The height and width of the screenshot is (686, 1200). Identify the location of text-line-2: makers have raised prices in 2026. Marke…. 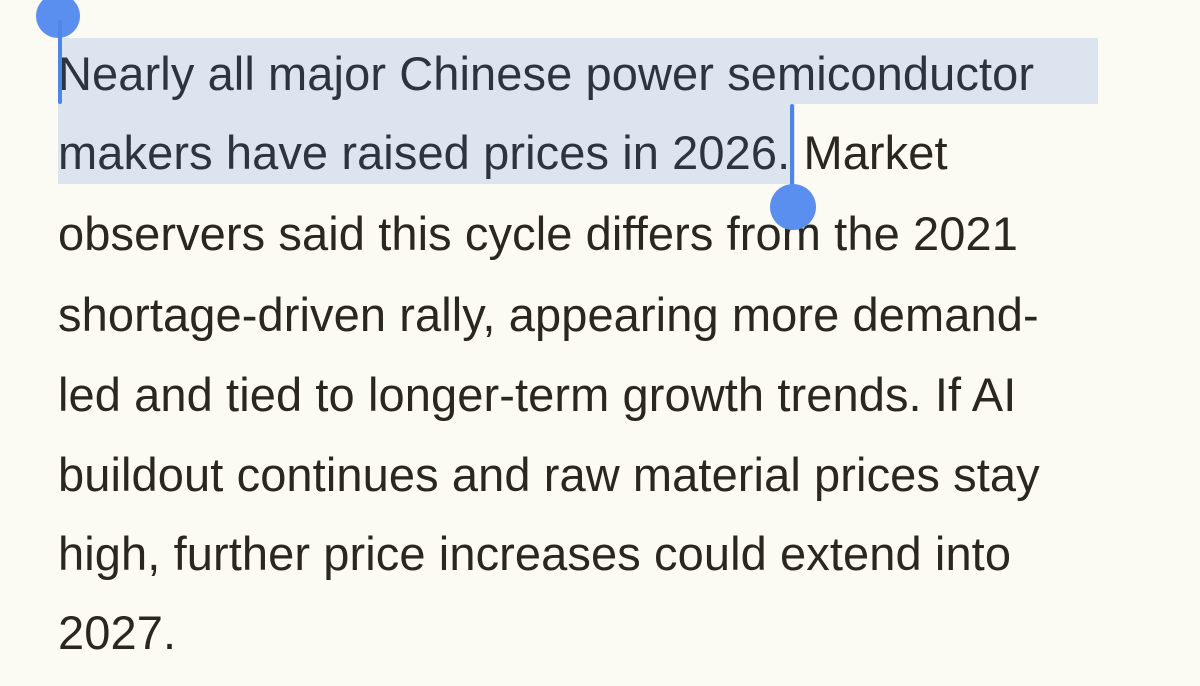
(503, 153).